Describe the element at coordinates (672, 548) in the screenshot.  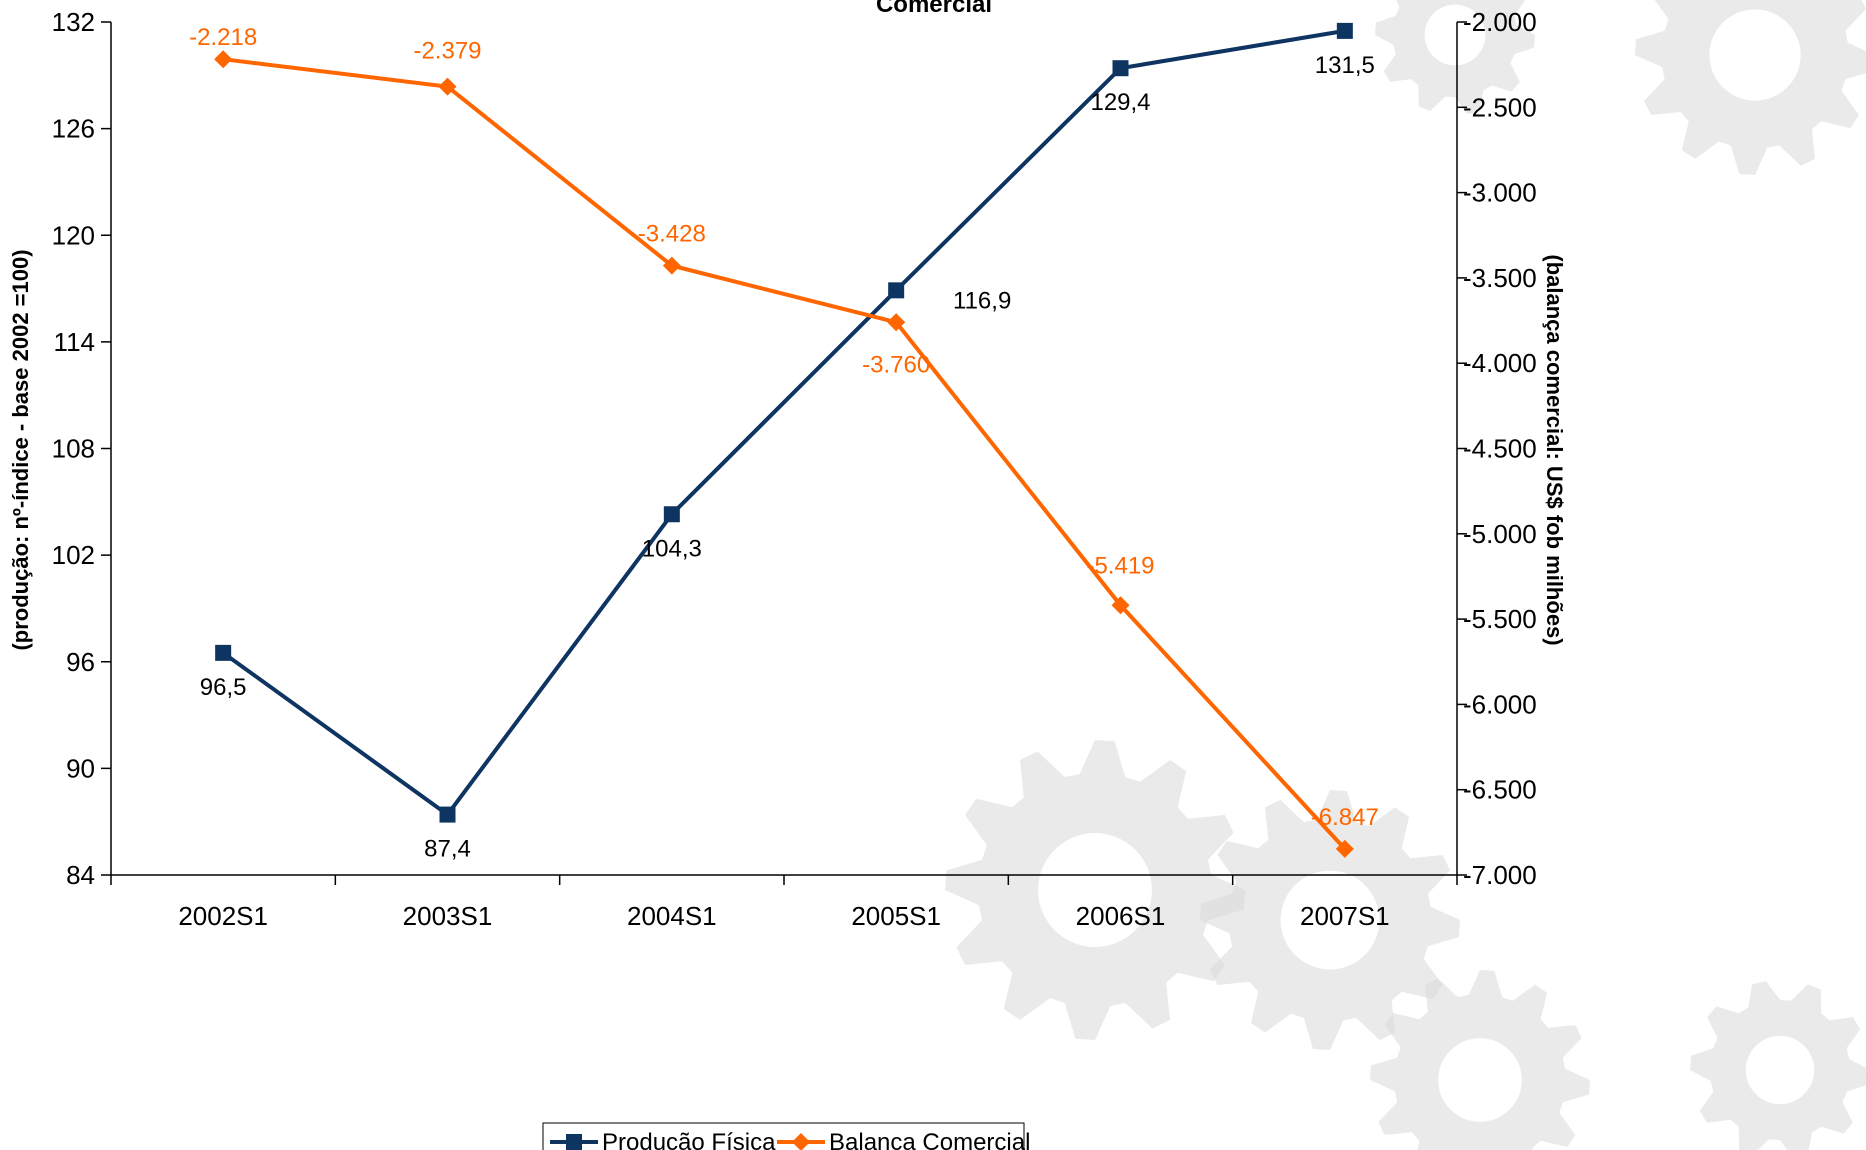
I see `data-label-producao: 104,3` at that location.